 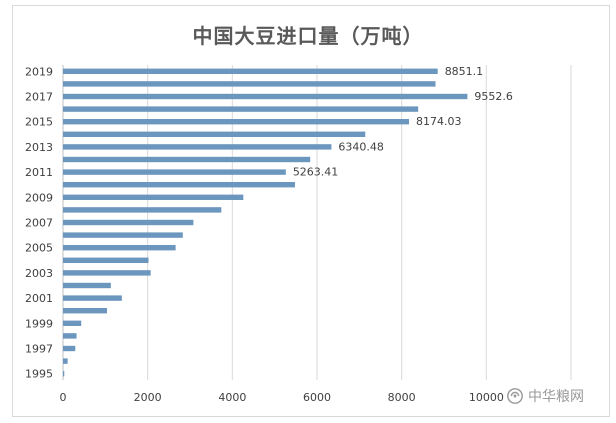 What do you see at coordinates (87, 285) in the screenshot?
I see `bar-2002` at bounding box center [87, 285].